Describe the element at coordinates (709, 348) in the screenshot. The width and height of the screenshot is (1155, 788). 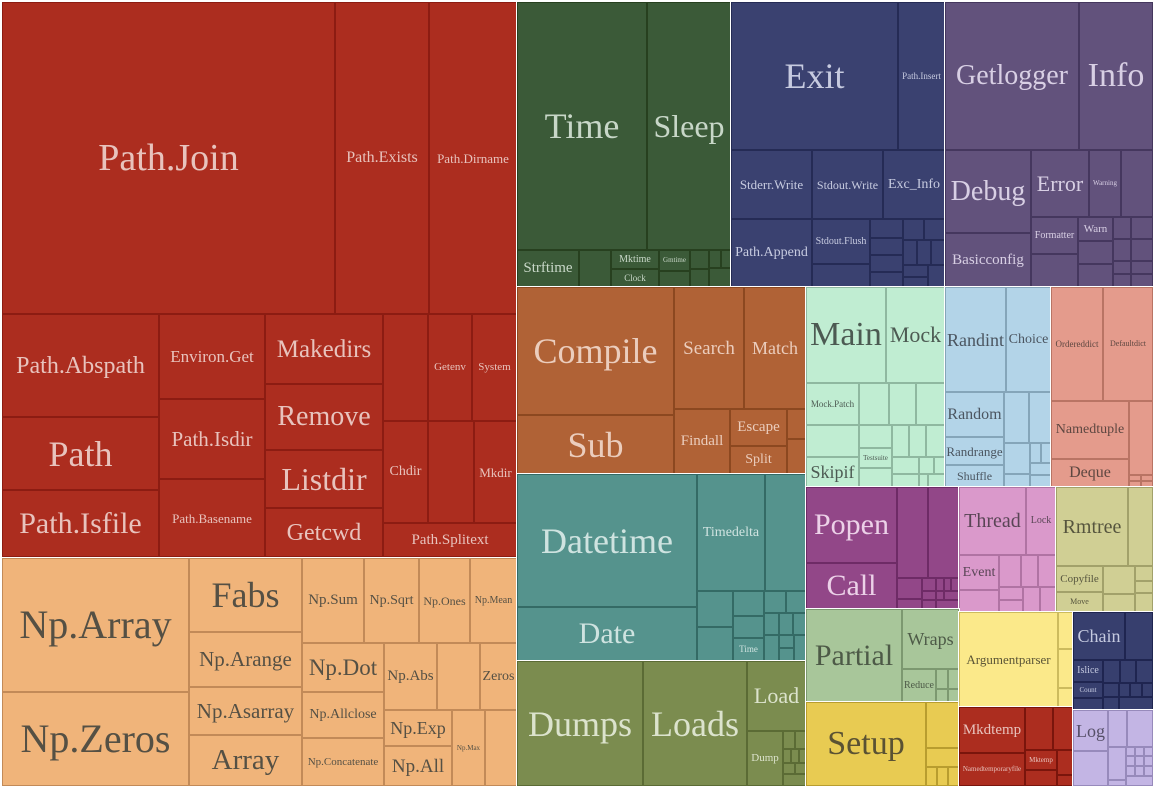
I see `treemap-tile-search: Search` at that location.